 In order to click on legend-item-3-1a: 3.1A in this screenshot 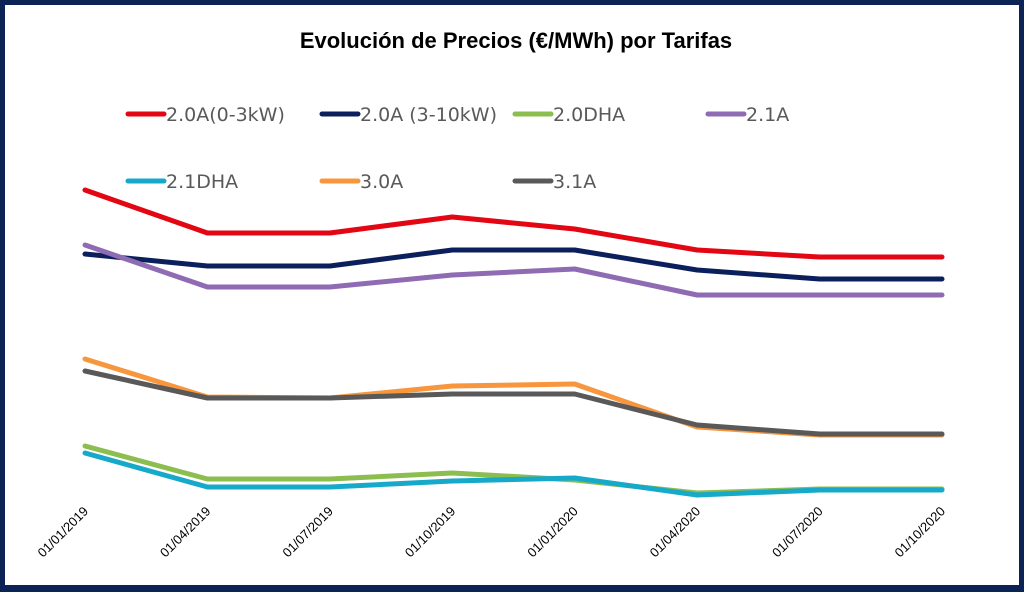, I will do `click(554, 182)`.